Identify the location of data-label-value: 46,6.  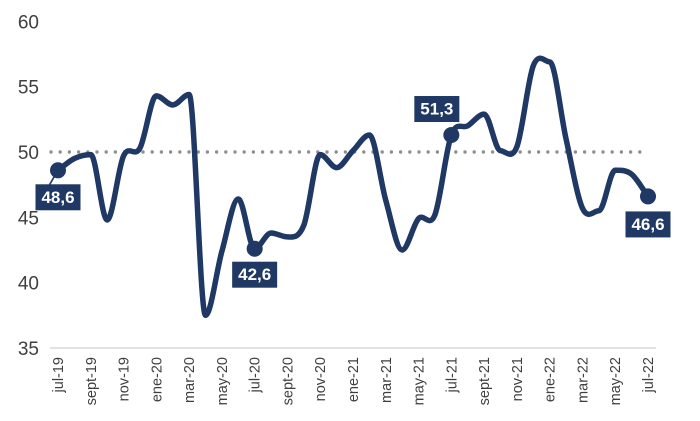
(647, 224).